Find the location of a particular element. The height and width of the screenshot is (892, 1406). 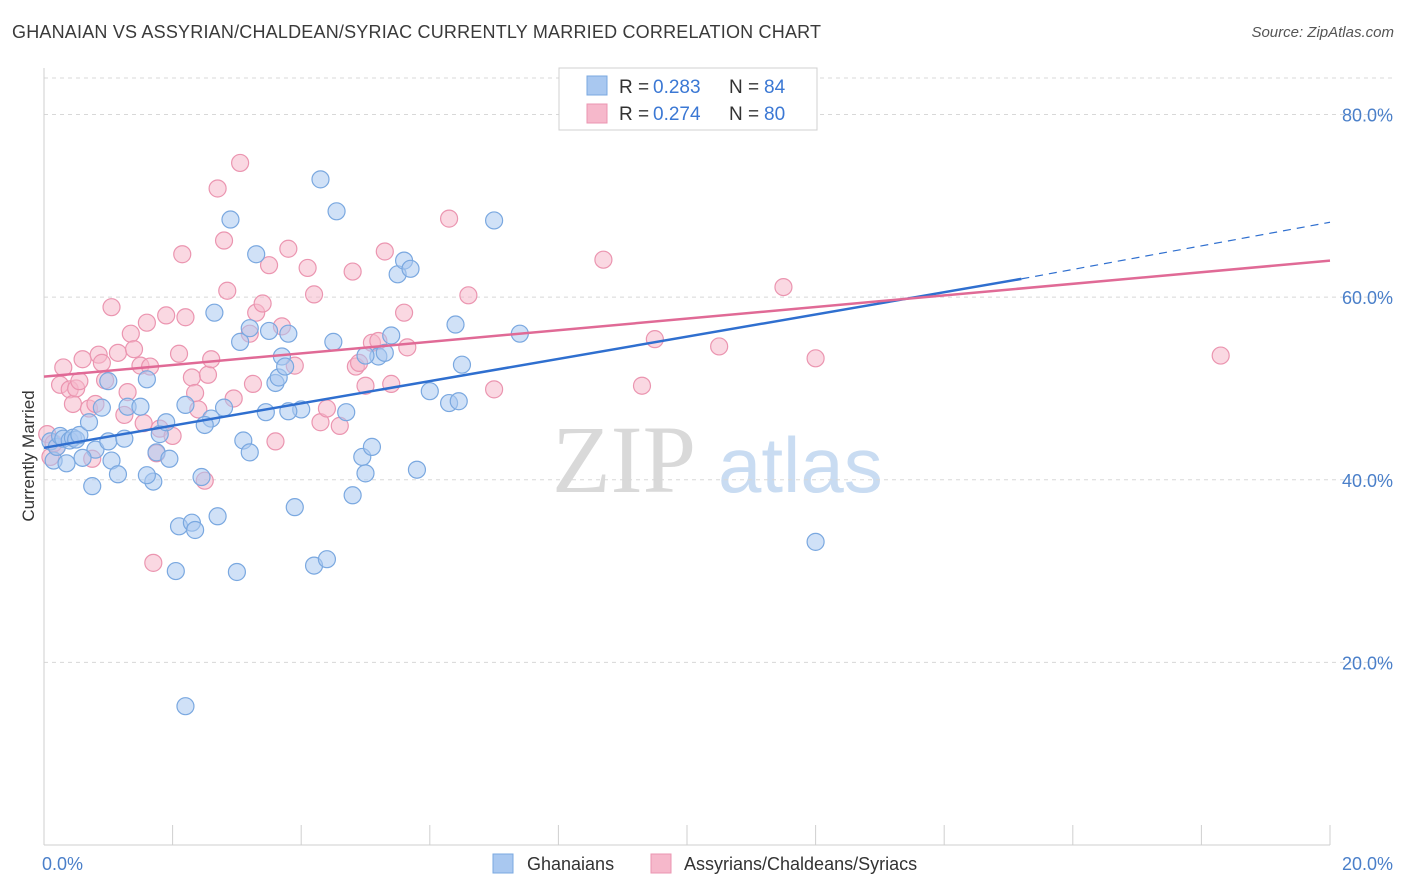

trend-line-assyrians is located at coordinates (687, 318).